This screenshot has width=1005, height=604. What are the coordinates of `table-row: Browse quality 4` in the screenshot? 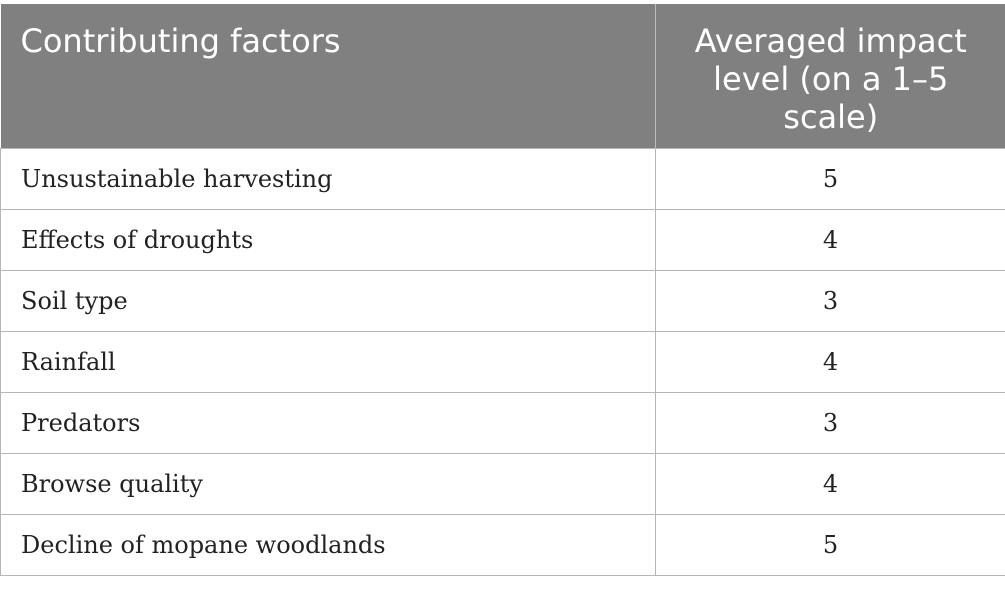 It's located at (502, 484).